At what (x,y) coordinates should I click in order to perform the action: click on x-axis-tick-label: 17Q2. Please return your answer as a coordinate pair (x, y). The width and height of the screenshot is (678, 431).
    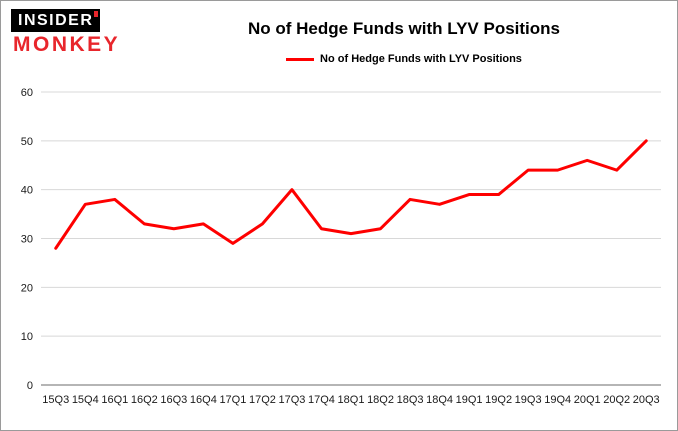
    Looking at the image, I should click on (262, 400).